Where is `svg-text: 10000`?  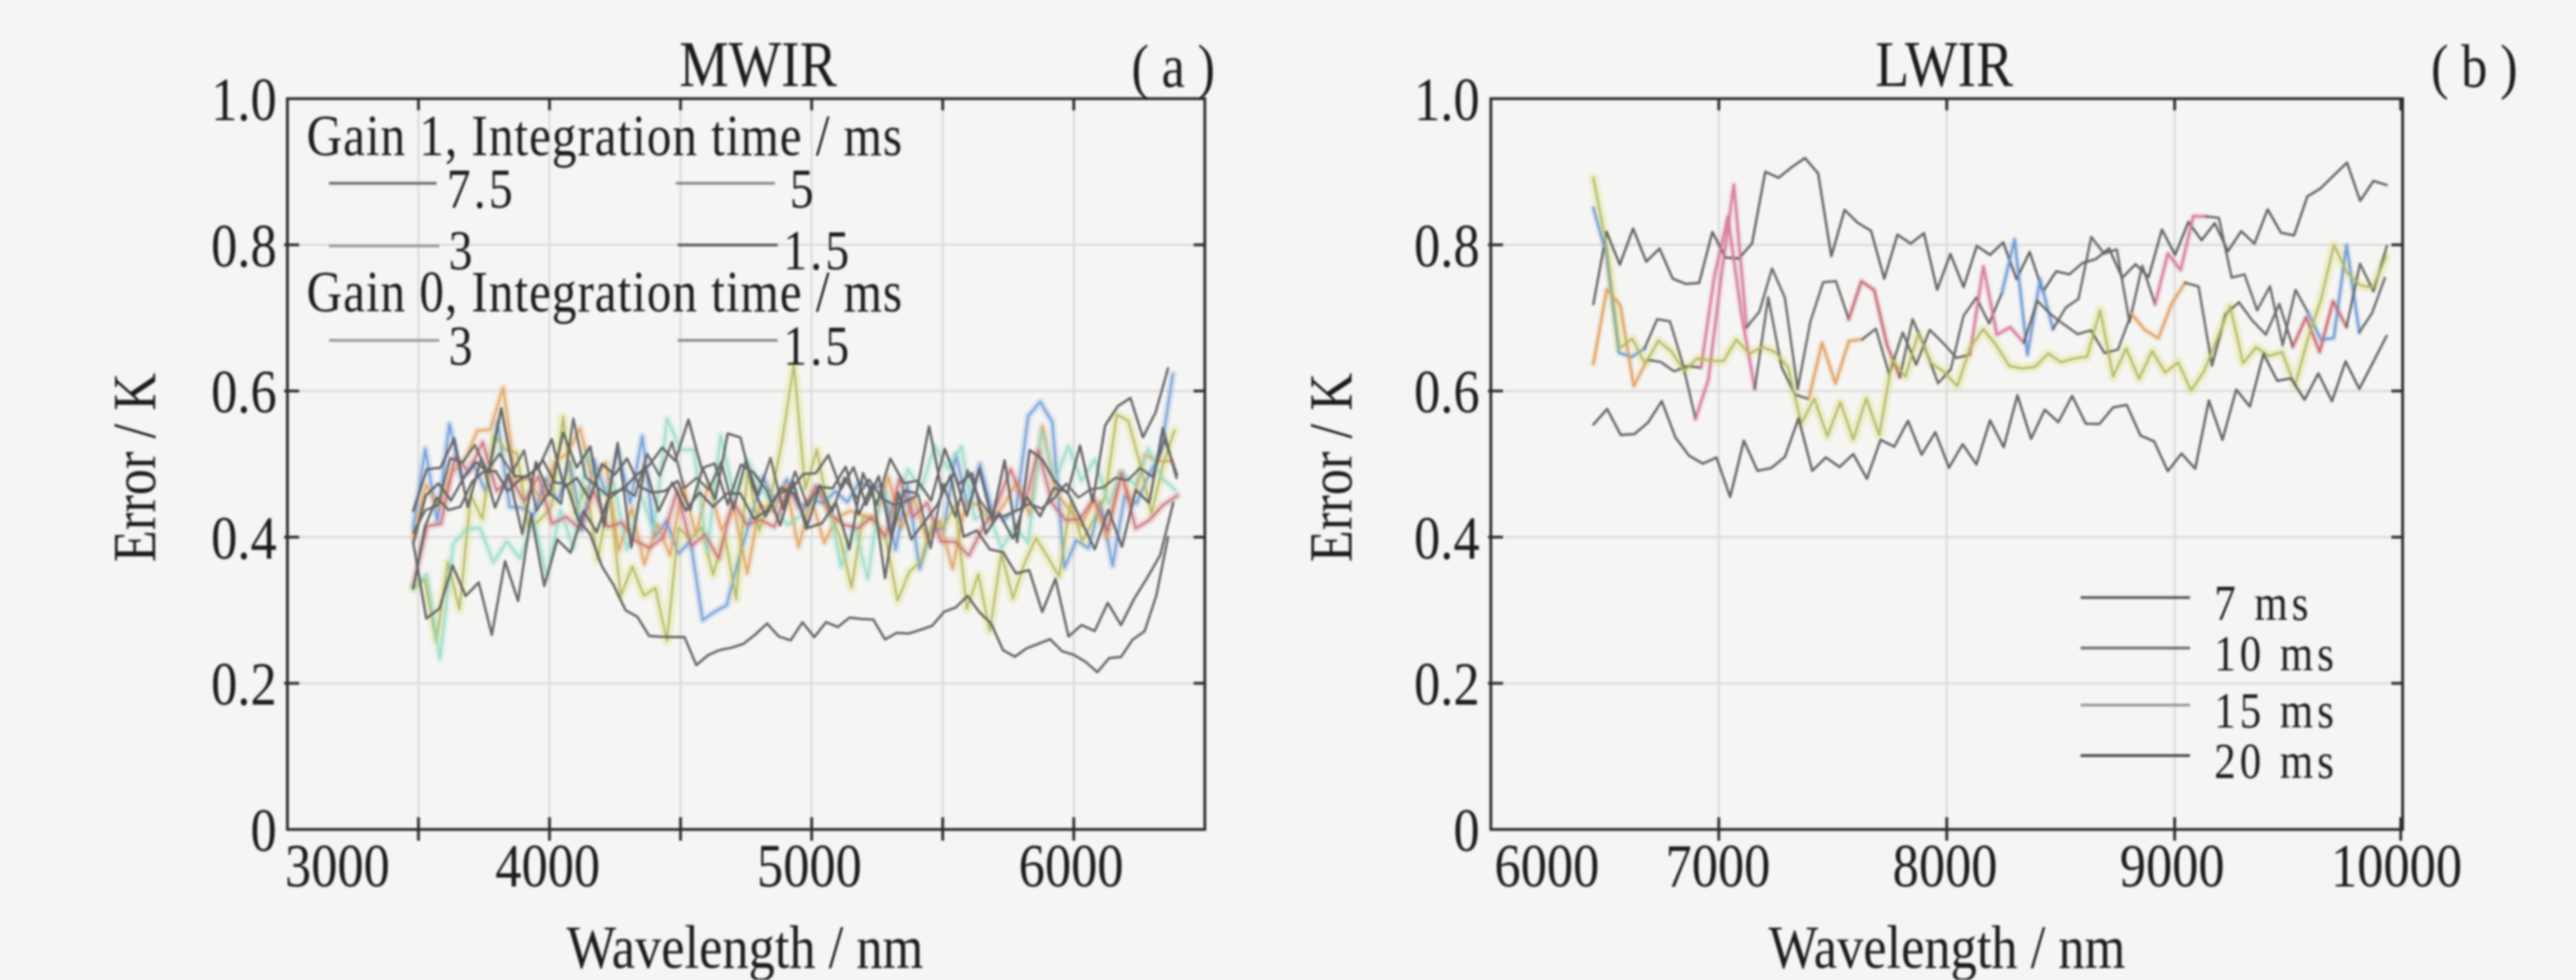
svg-text: 10000 is located at coordinates (2396, 866).